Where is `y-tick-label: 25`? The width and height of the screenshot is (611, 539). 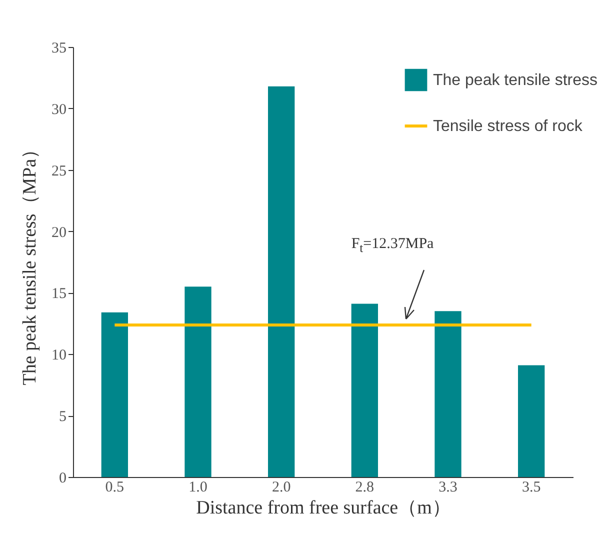 y-tick-label: 25 is located at coordinates (59, 171).